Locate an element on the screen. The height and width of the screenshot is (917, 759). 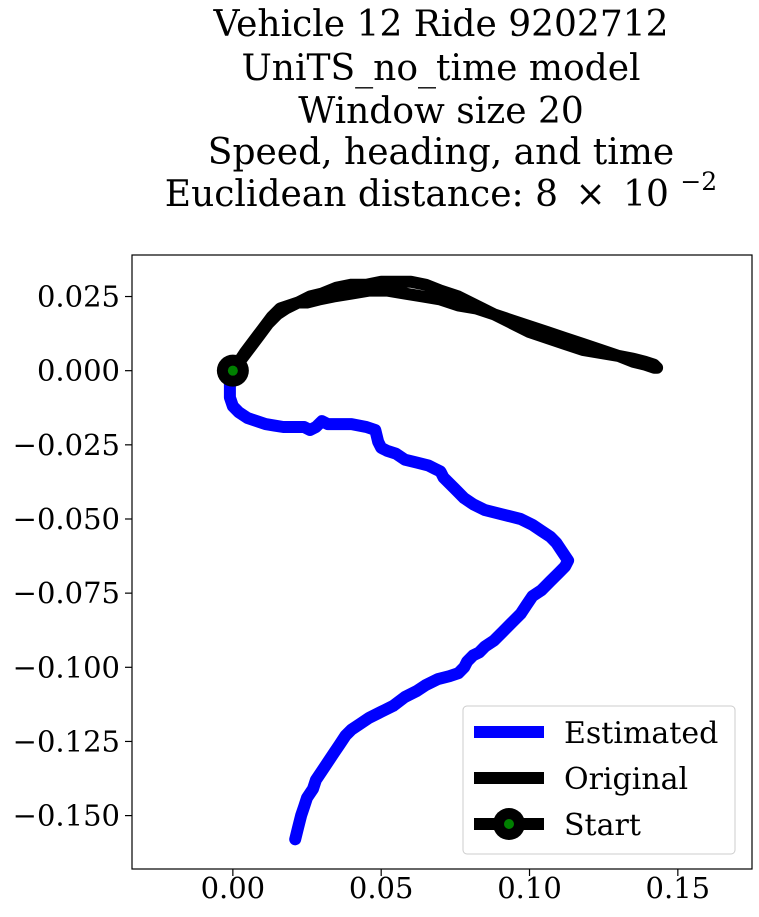
title-distance-prefix: Euclidean distance: 8 is located at coordinates (361, 194).